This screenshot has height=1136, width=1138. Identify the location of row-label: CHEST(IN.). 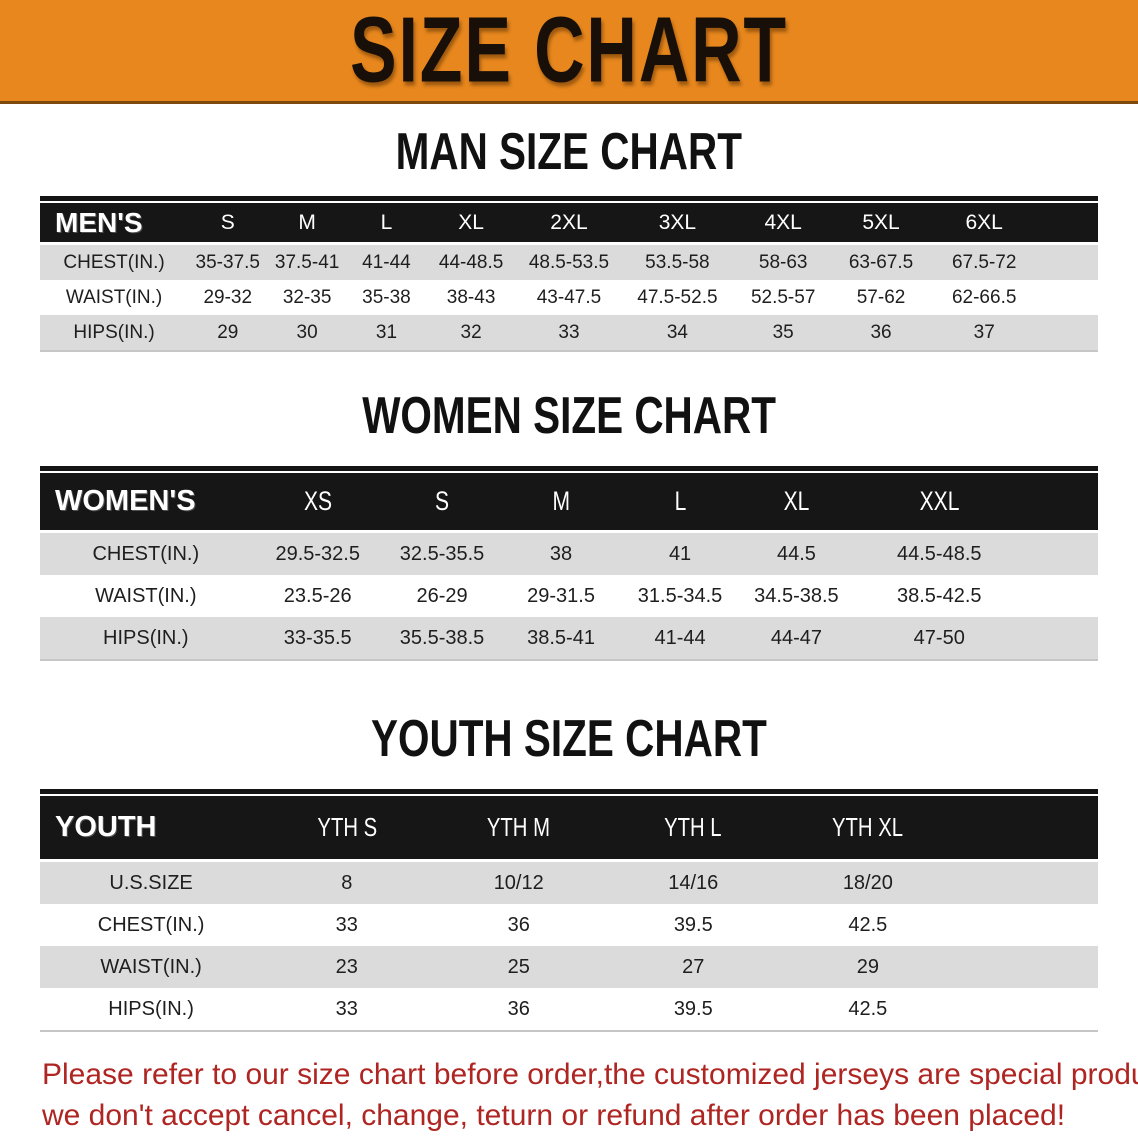
(114, 261).